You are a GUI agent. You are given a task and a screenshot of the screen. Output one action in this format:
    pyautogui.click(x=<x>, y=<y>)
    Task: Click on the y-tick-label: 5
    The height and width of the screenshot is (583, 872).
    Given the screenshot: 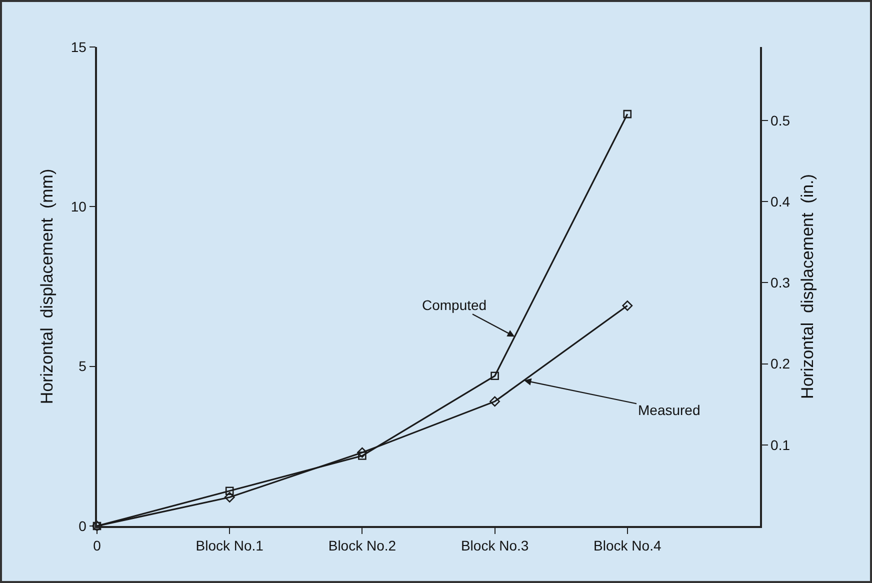 What is the action you would take?
    pyautogui.click(x=82, y=366)
    